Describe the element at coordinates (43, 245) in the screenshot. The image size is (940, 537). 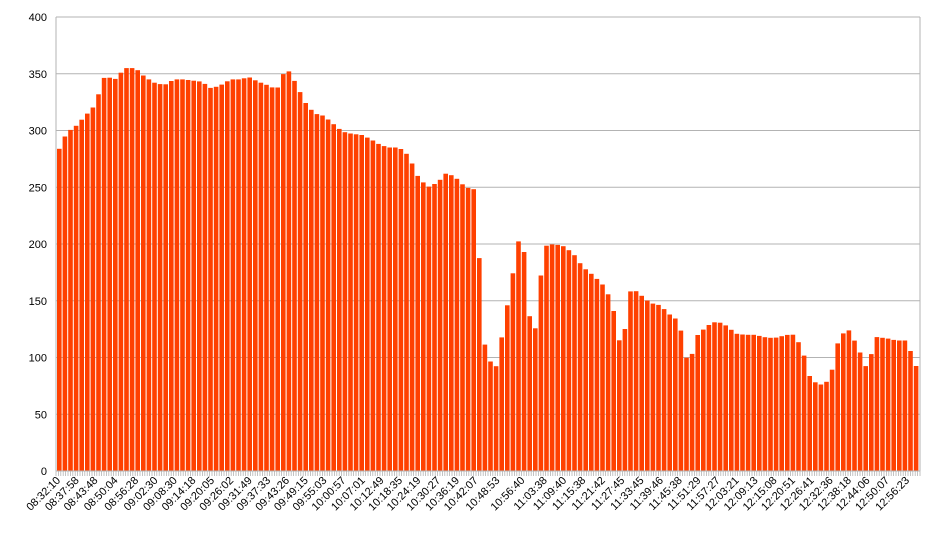
I see `y-axis: 0 50 100 150 200 250 300 350 400` at that location.